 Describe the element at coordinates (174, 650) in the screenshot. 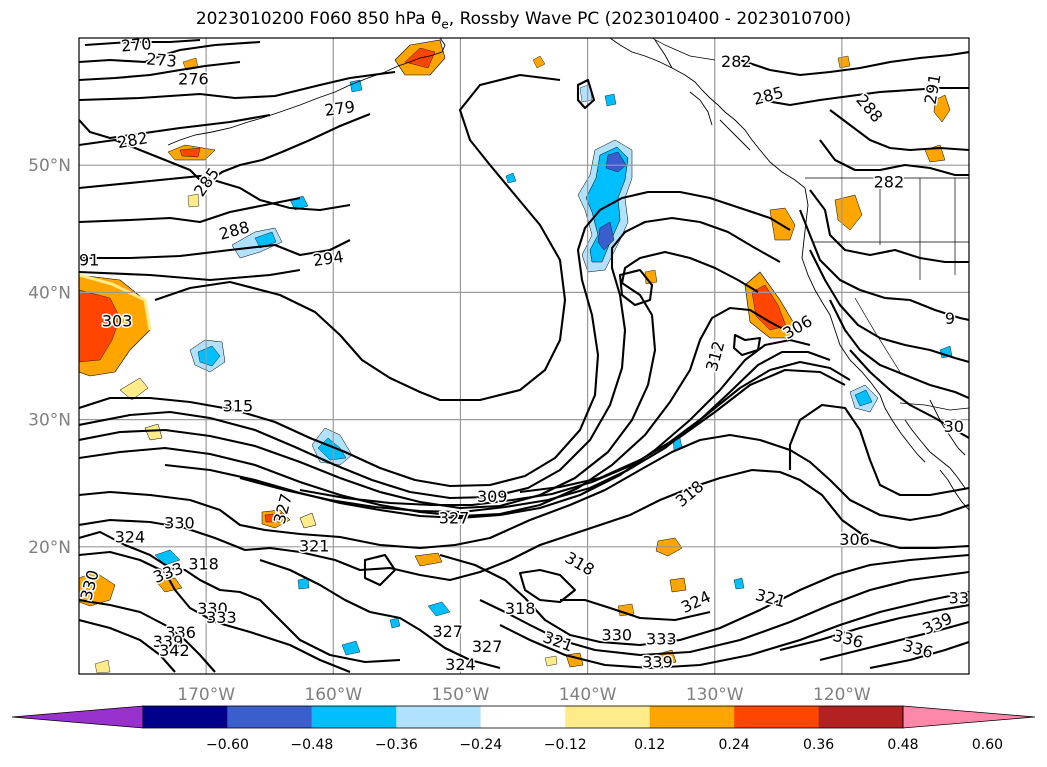

I see `contour-label: 342` at that location.